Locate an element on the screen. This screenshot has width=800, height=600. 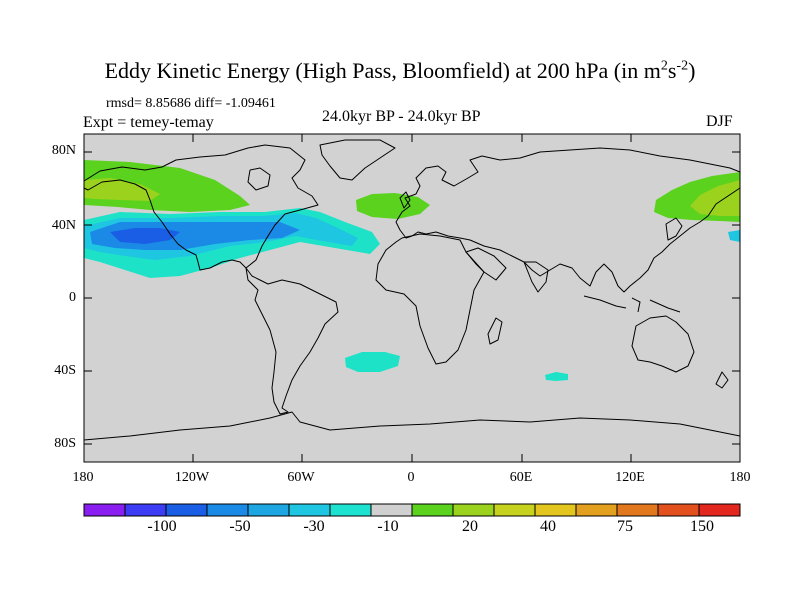
experiment-label: Expt = temey-temay is located at coordinates (148, 122).